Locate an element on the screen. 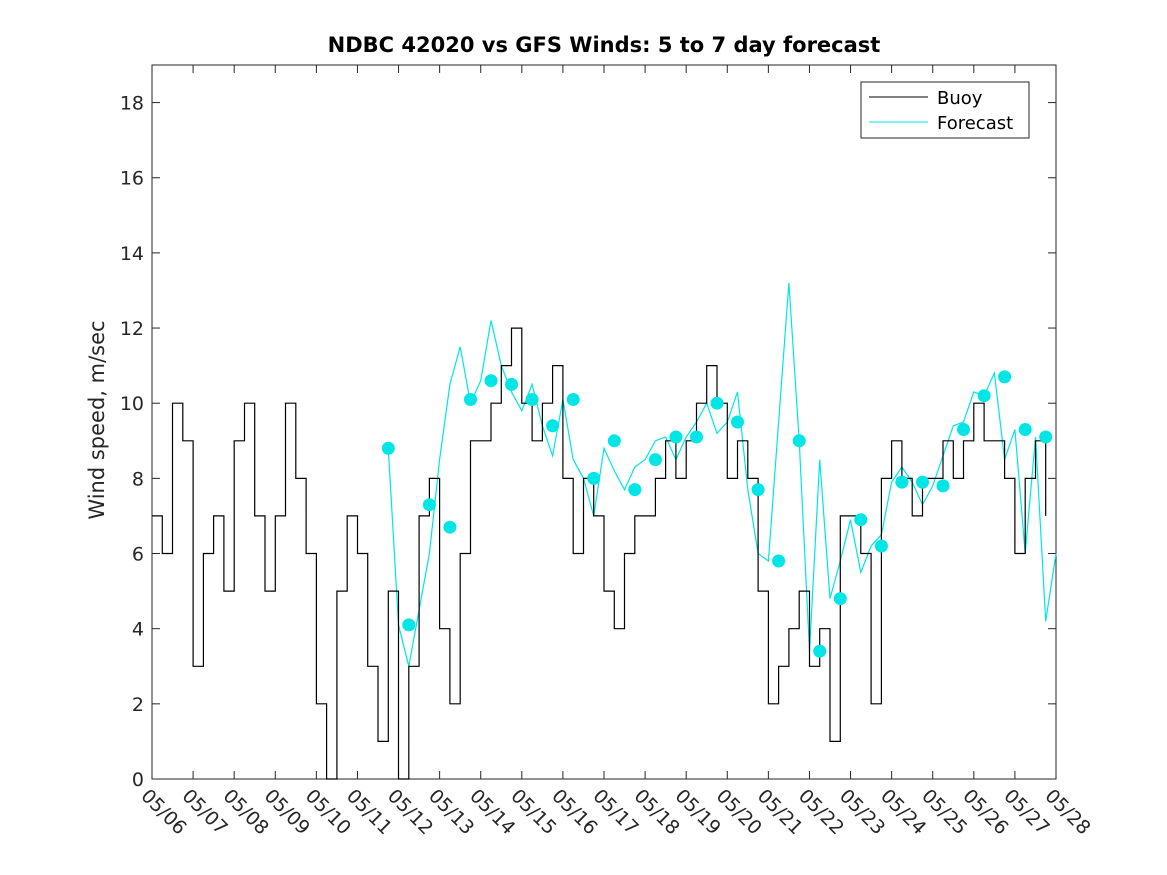  x-tick-label: 05/08 is located at coordinates (246, 812).